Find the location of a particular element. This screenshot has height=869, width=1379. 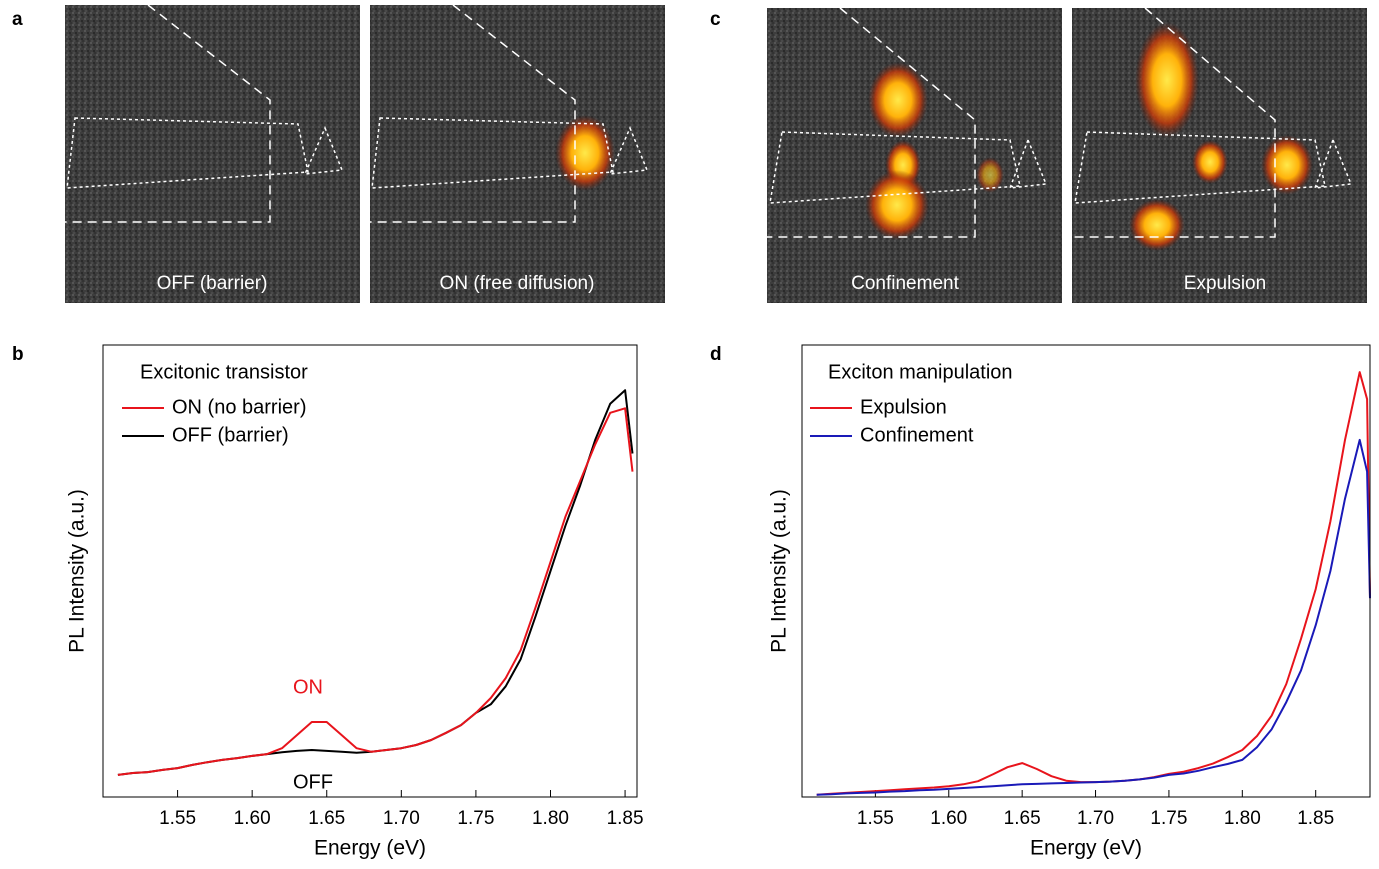

legend-title: Exciton manipulation is located at coordinates (920, 372).